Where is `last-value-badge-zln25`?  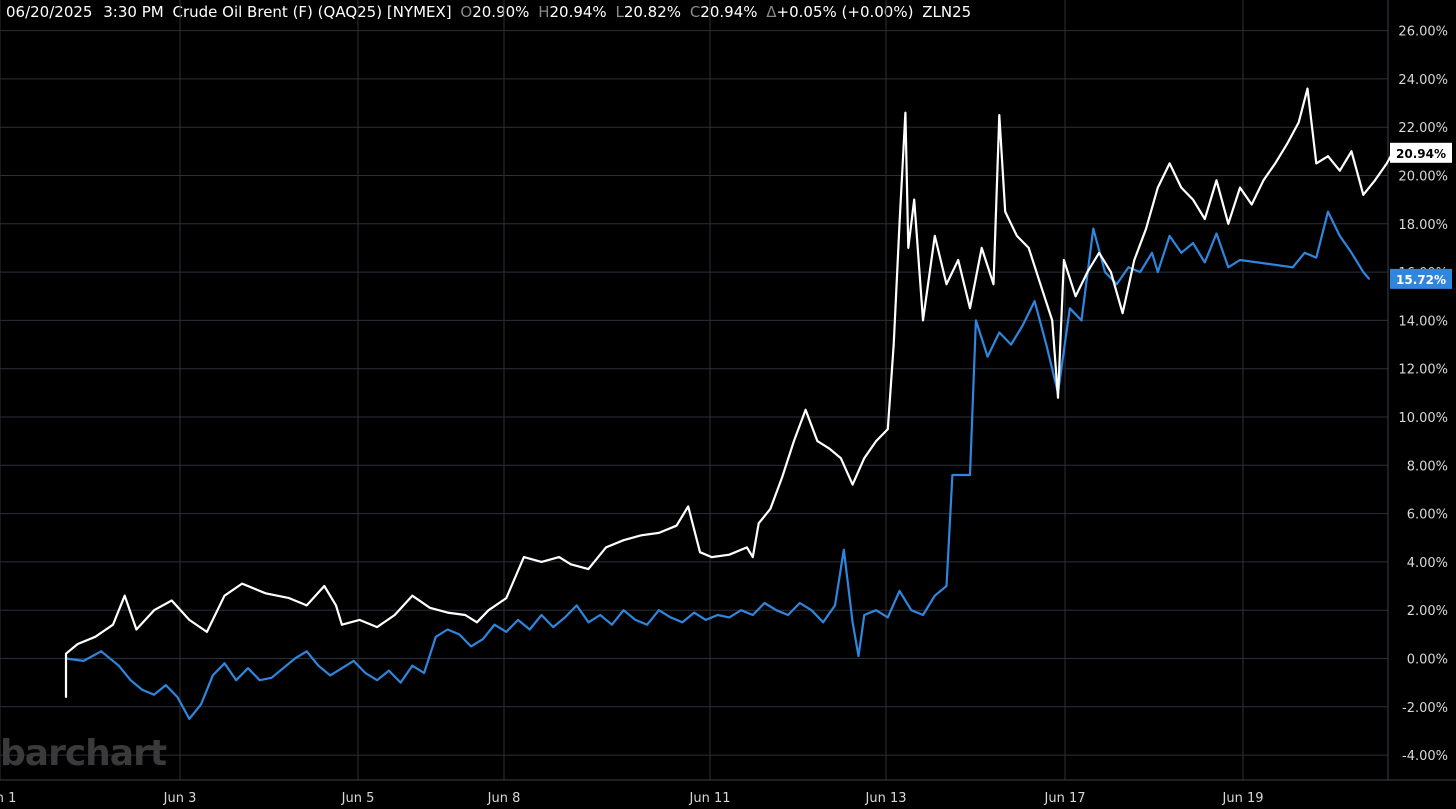 last-value-badge-zln25 is located at coordinates (1421, 278).